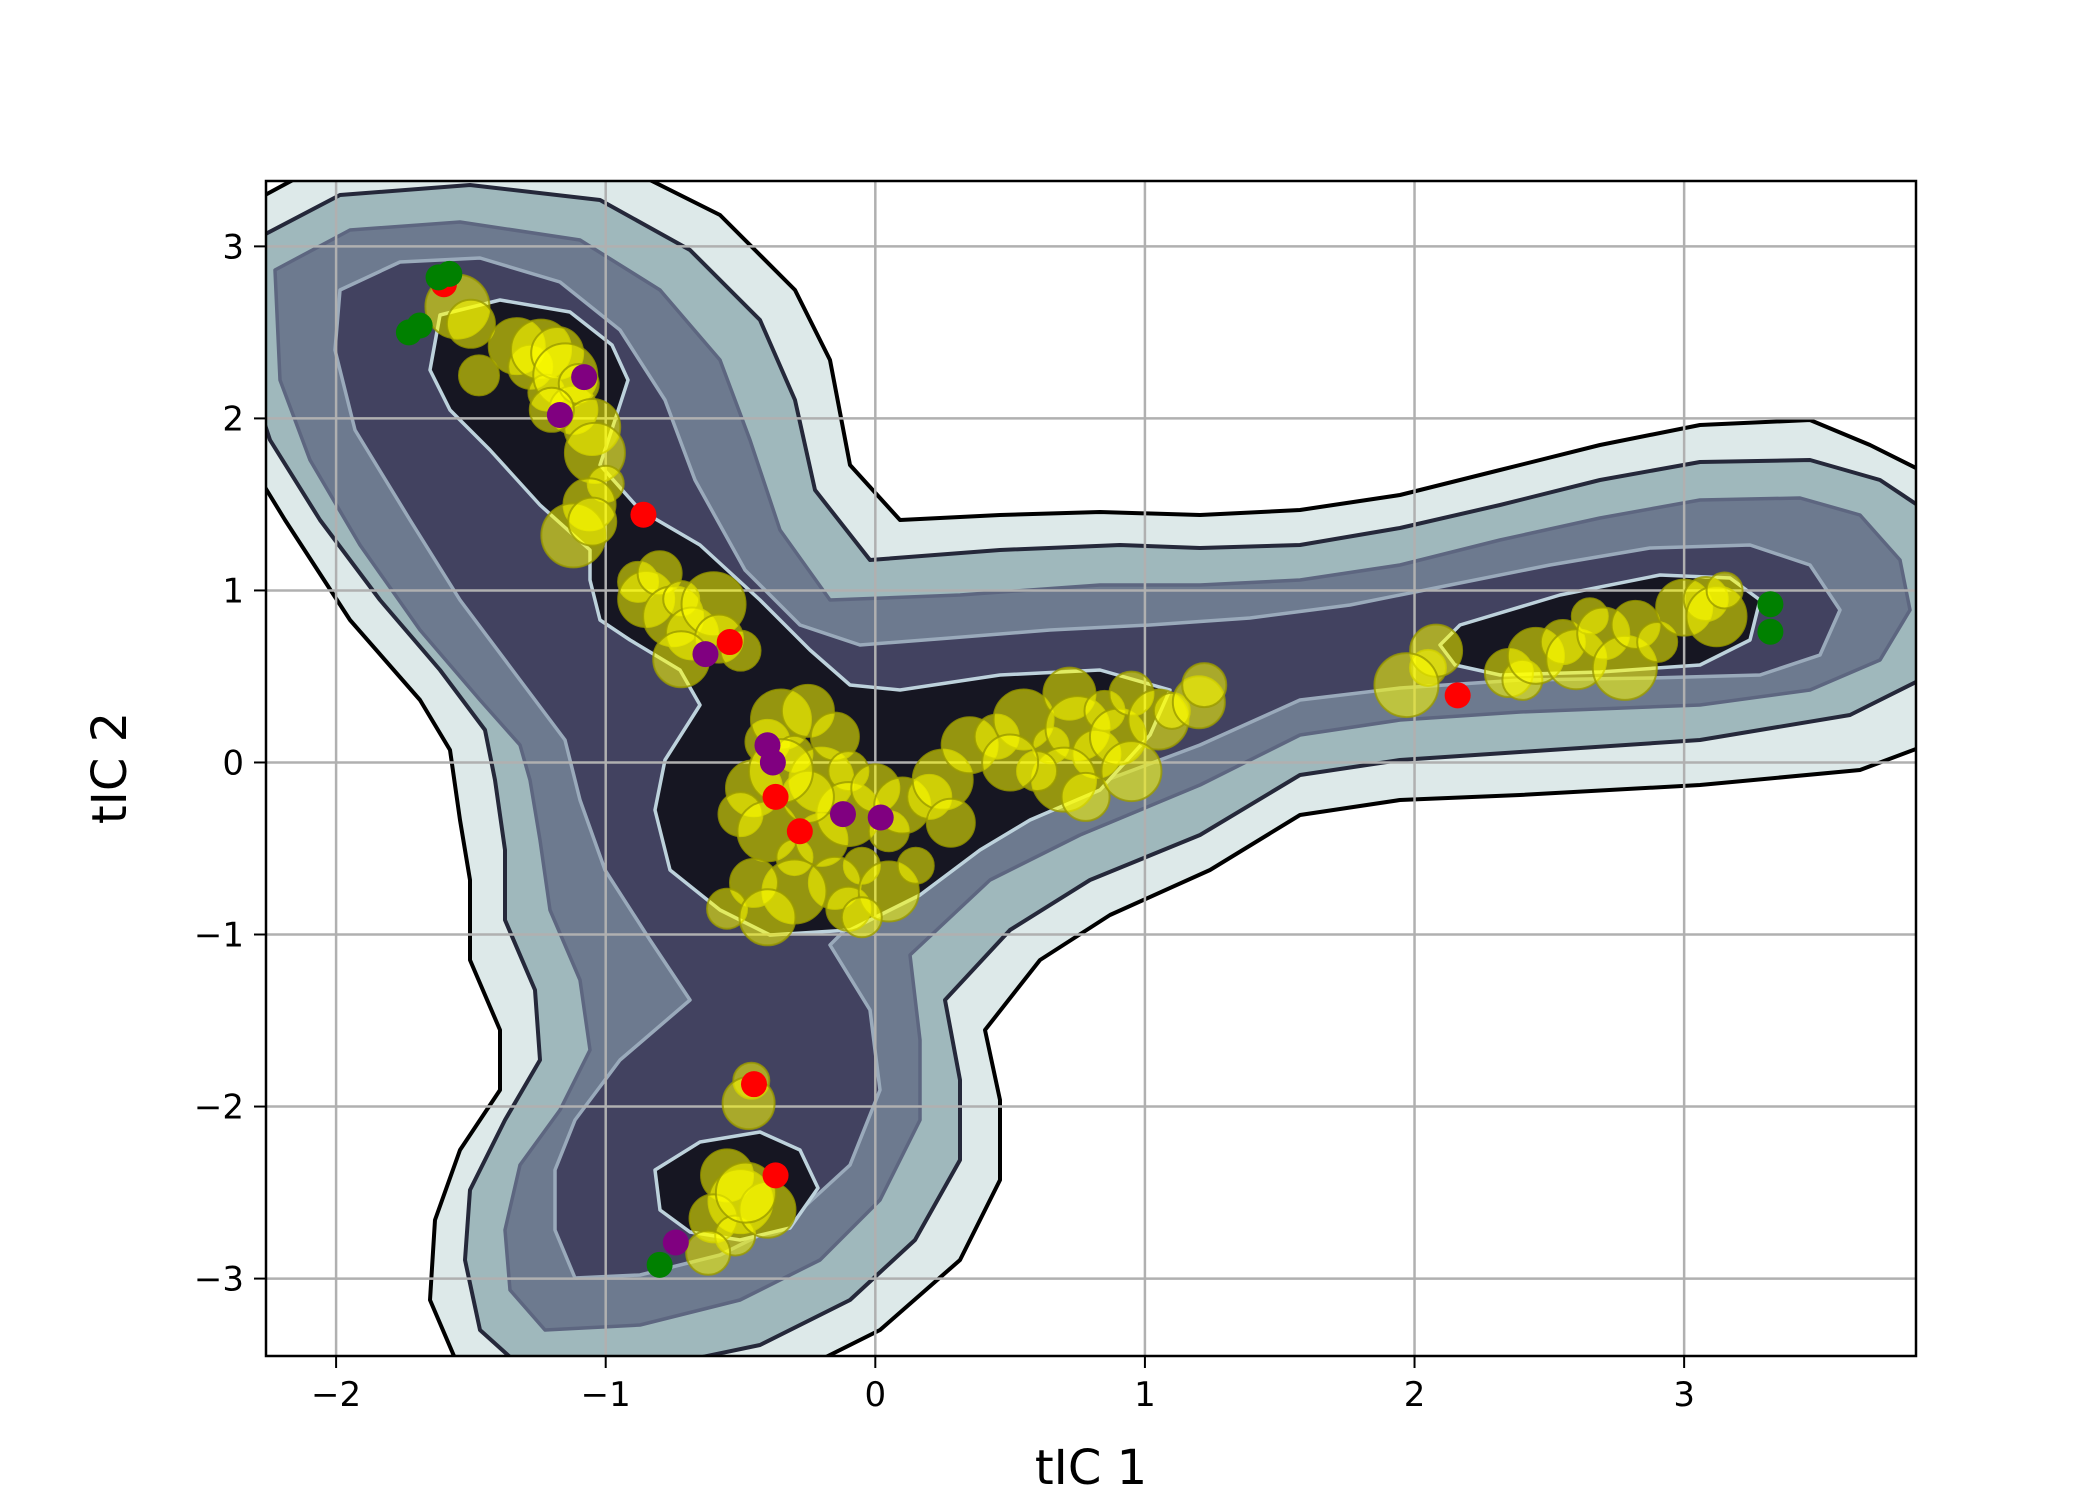  What do you see at coordinates (1003, 1385) in the screenshot?
I see `x-ticks: −2 −1 0 1 2 3` at bounding box center [1003, 1385].